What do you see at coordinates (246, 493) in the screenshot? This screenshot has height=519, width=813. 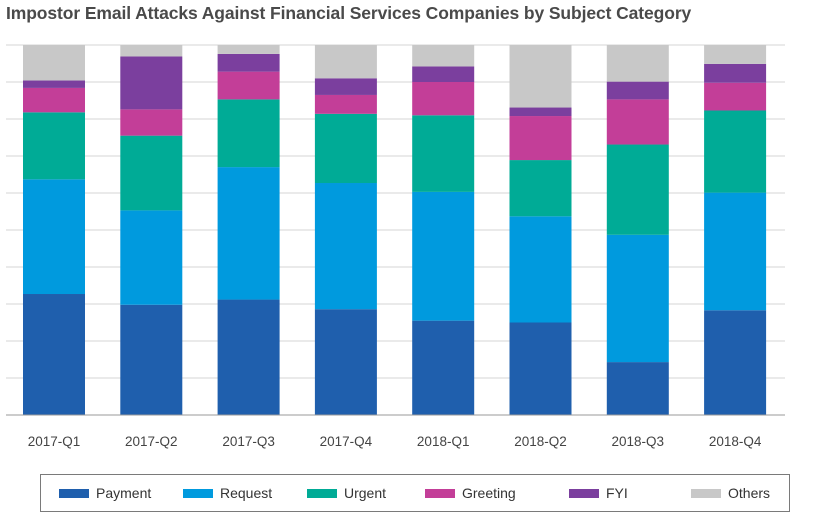 I see `legend-label: Request` at bounding box center [246, 493].